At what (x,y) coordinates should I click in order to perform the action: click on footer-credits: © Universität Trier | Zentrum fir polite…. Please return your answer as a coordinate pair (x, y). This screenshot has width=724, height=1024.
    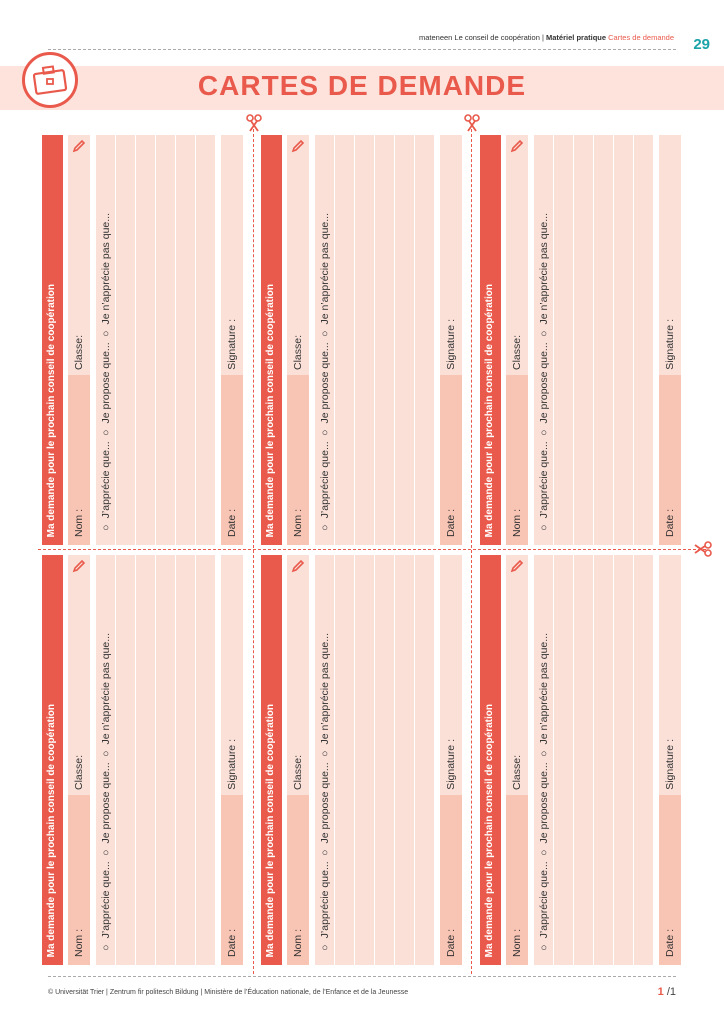
    Looking at the image, I should click on (228, 992).